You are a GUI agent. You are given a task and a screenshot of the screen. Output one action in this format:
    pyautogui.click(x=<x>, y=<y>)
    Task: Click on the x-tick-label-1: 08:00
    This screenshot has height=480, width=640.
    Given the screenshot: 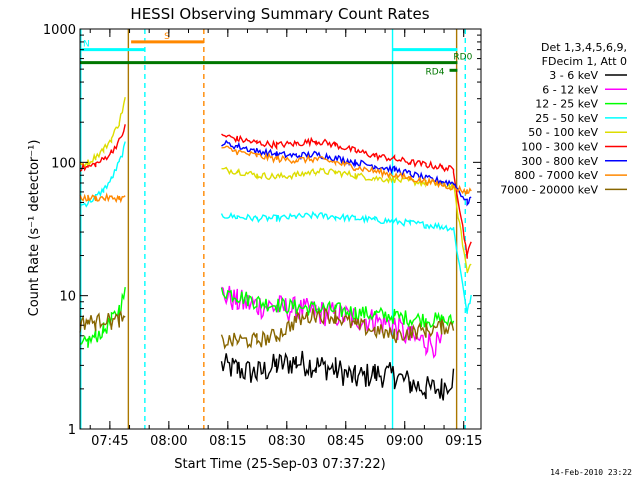 What is the action you would take?
    pyautogui.click(x=168, y=441)
    